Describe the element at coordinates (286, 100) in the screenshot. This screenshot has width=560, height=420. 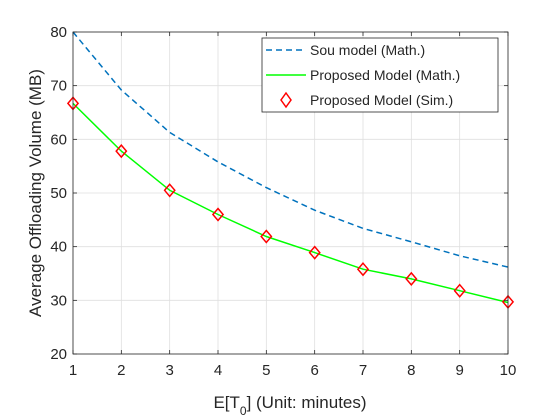
I see `legend-marker-proposed-sim` at that location.